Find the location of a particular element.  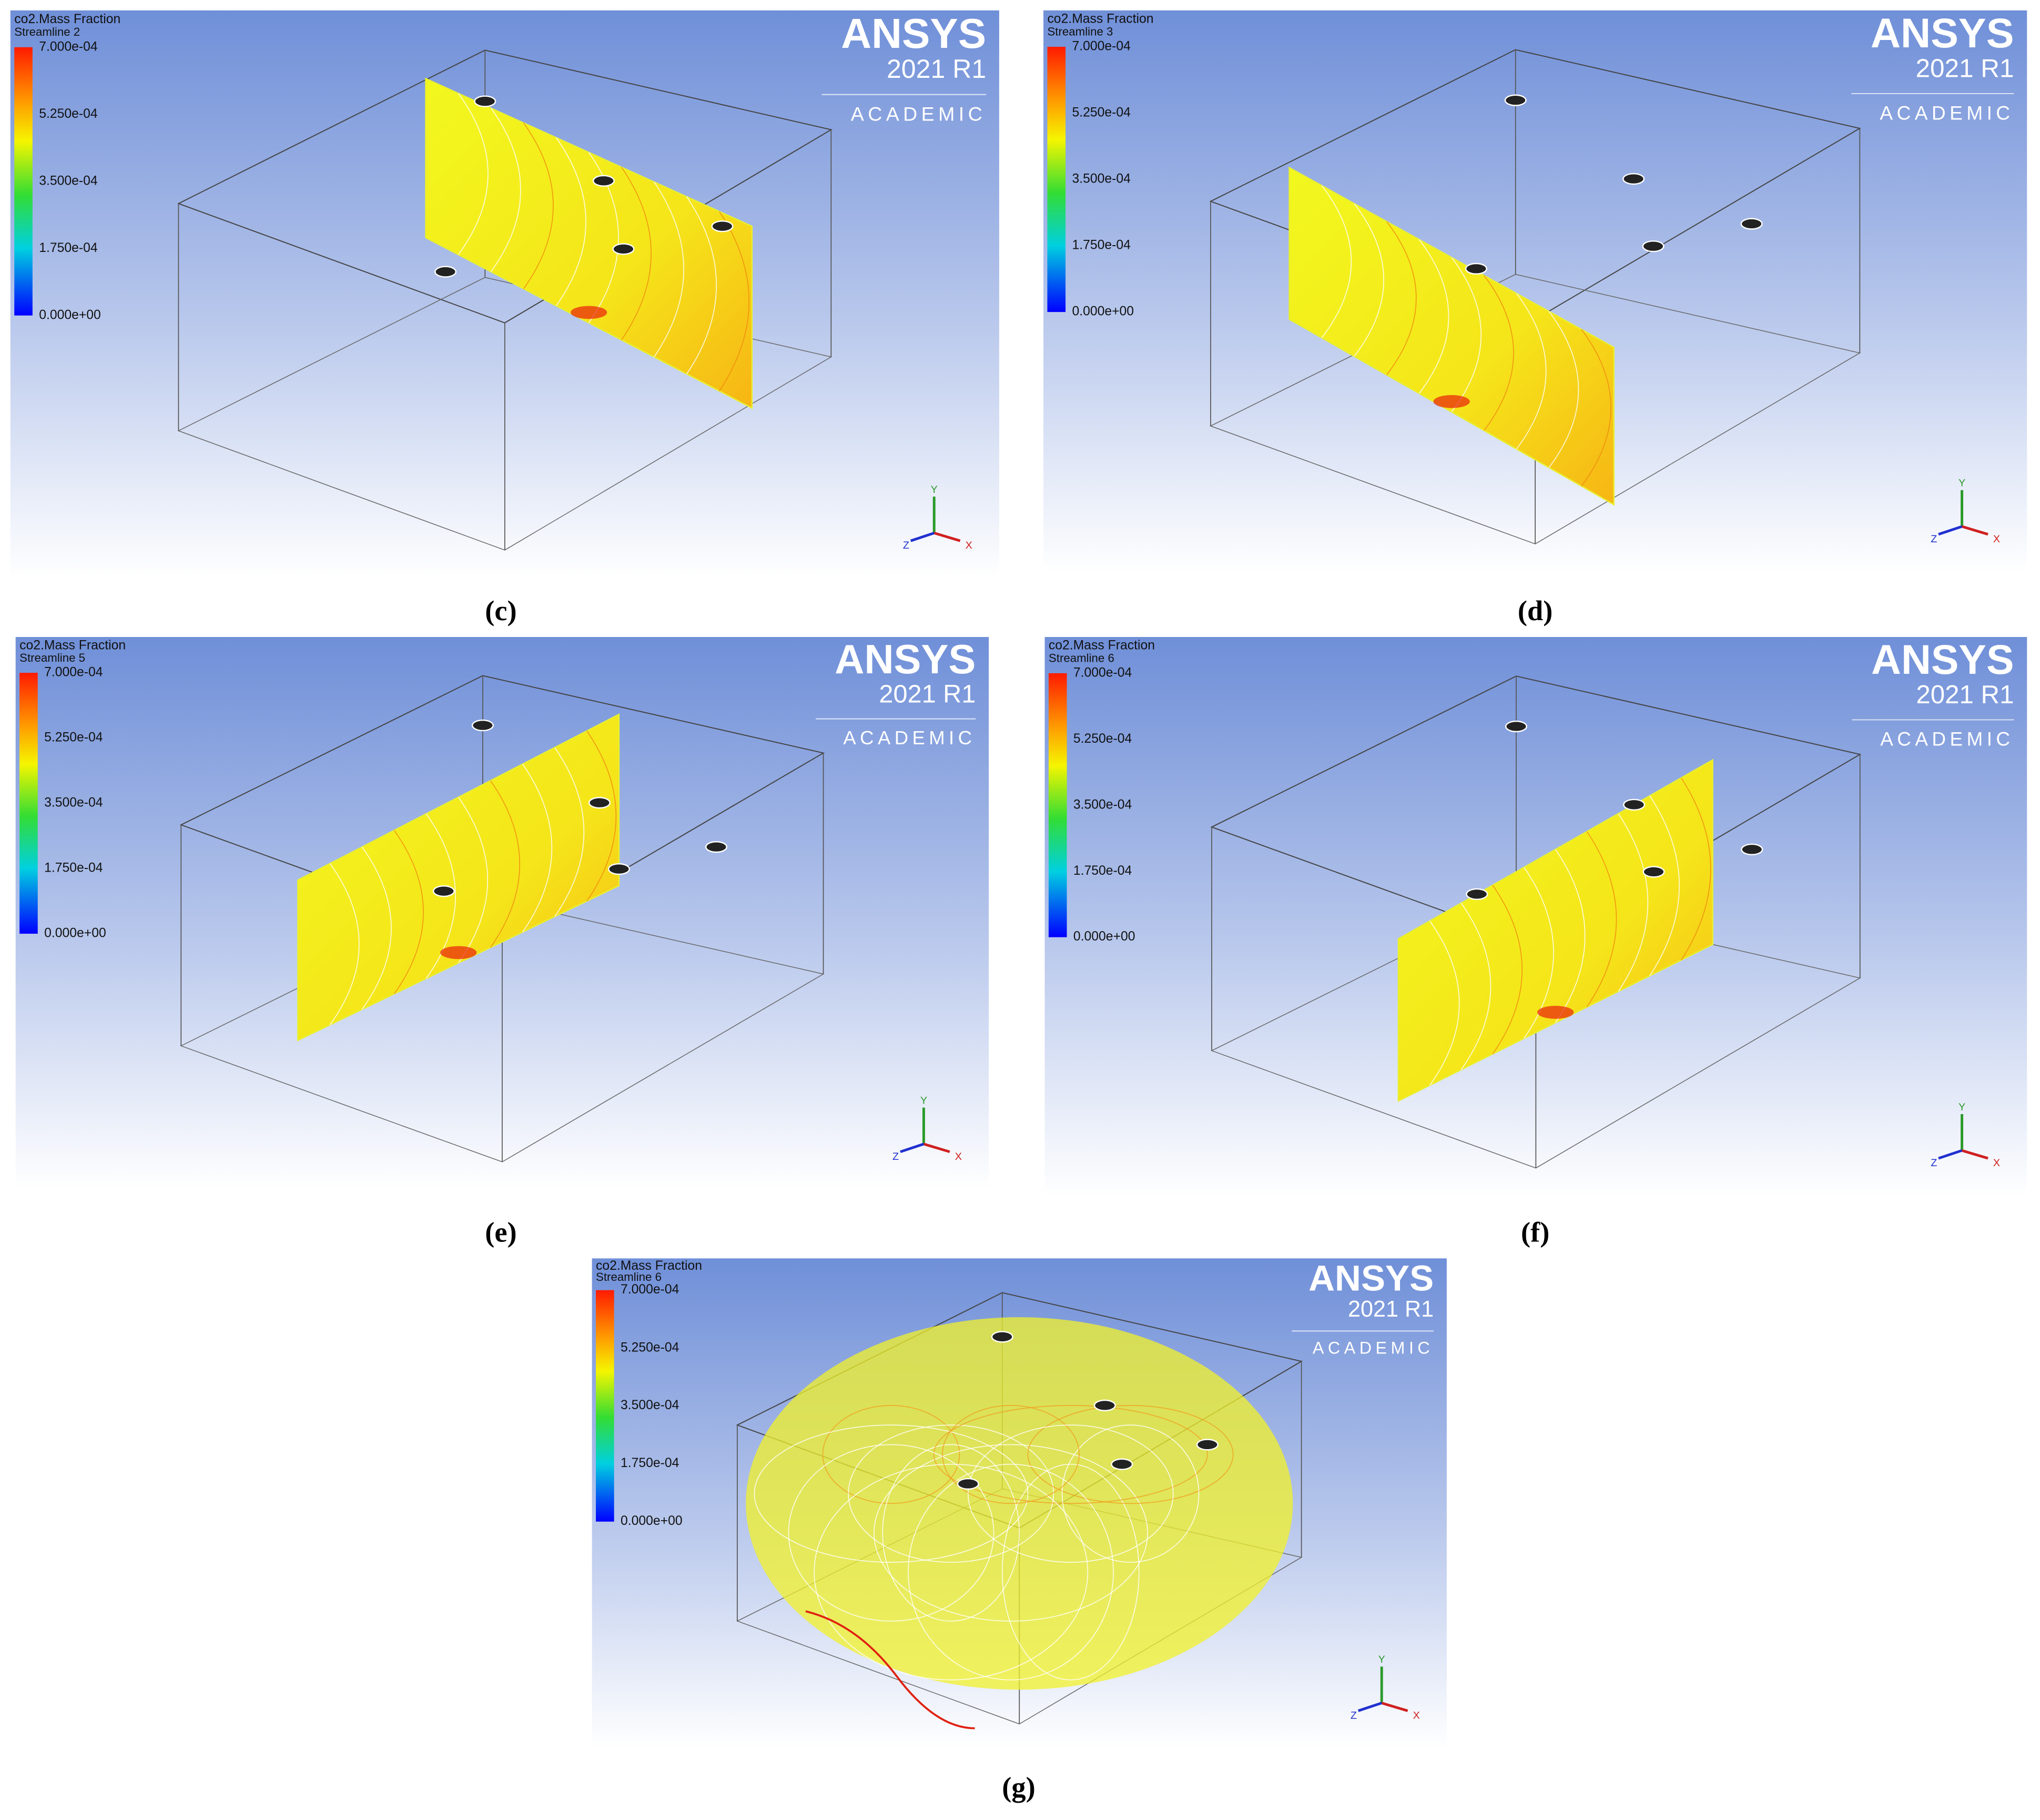

caption: (e) is located at coordinates (500, 1232).